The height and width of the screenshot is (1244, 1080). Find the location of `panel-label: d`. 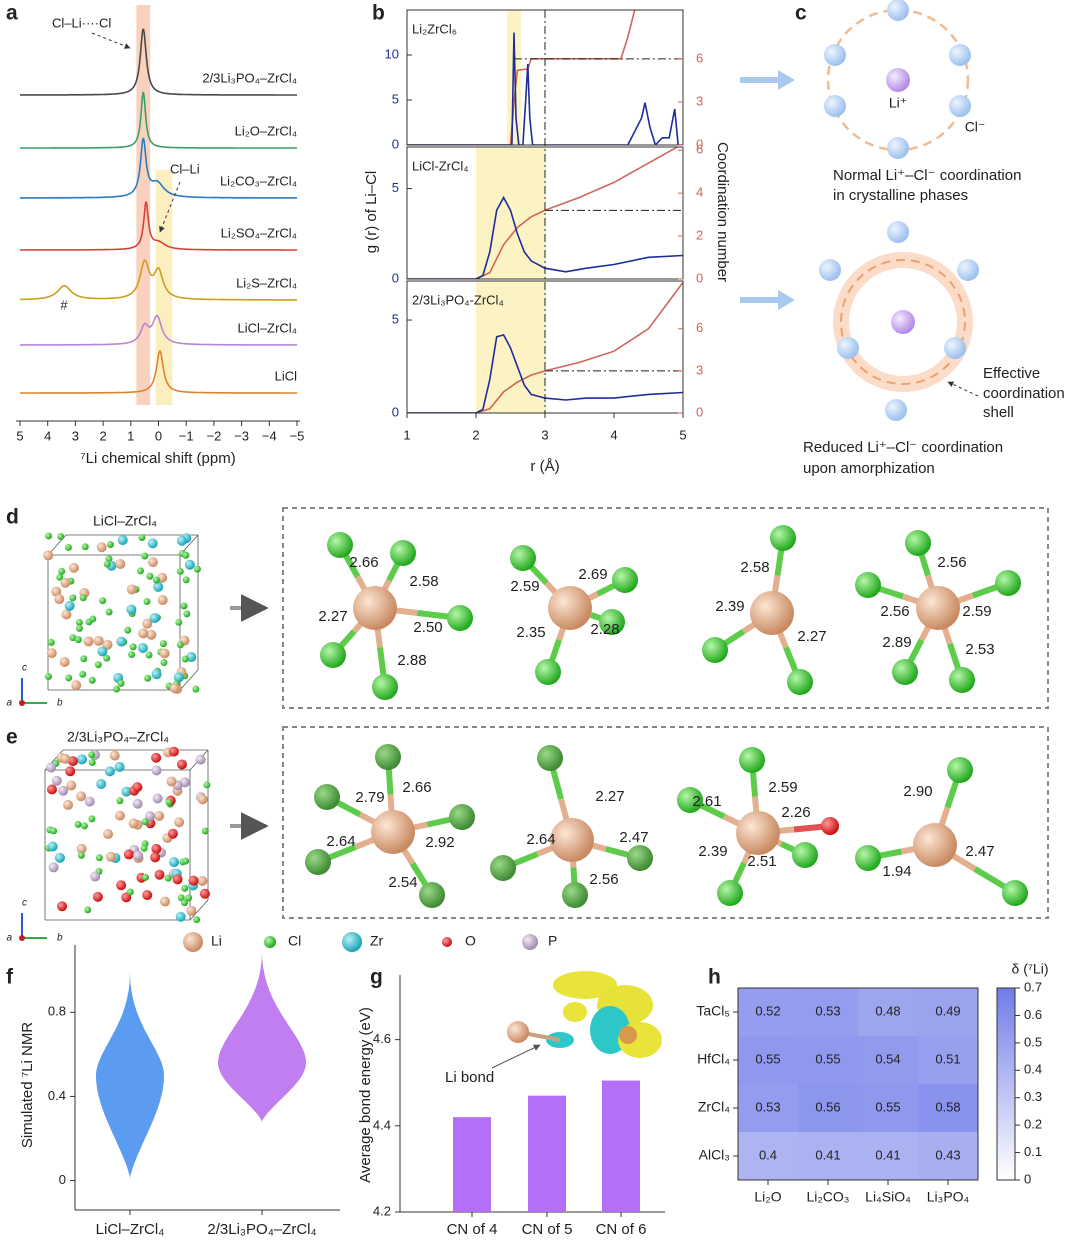

panel-label: d is located at coordinates (12, 517).